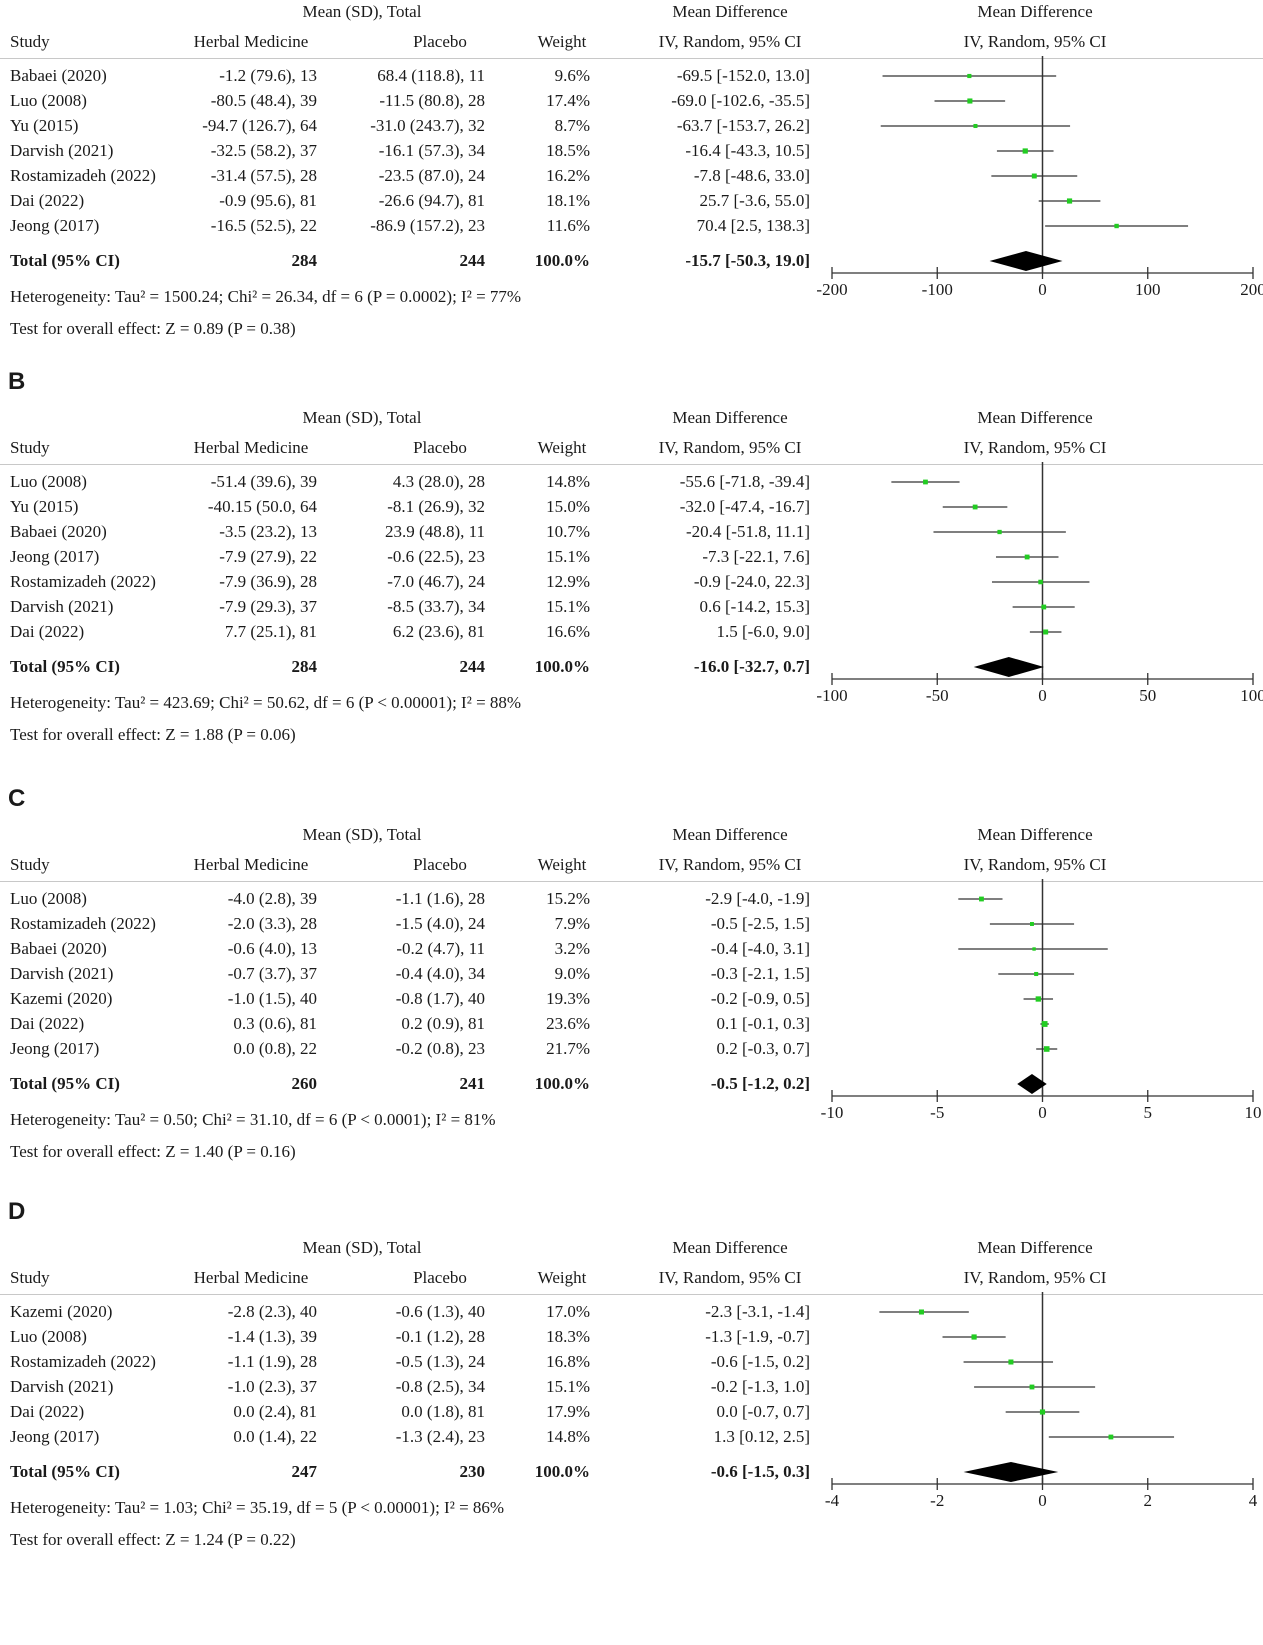 This screenshot has height=1645, width=1263. Describe the element at coordinates (17, 798) in the screenshot. I see `panel-label: C` at that location.